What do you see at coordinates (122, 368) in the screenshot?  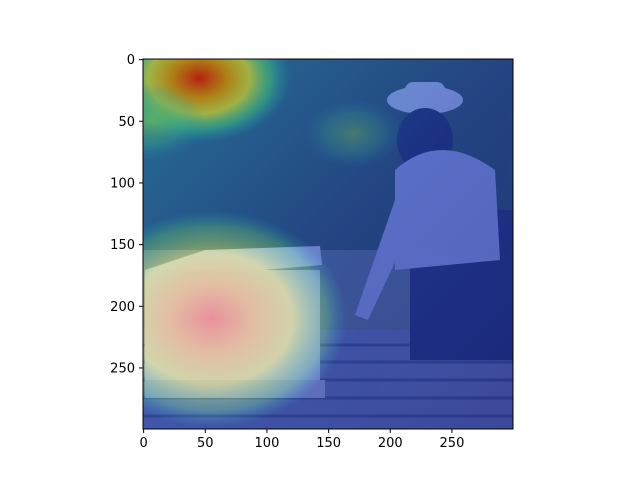 I see `y-tick-label: 250` at bounding box center [122, 368].